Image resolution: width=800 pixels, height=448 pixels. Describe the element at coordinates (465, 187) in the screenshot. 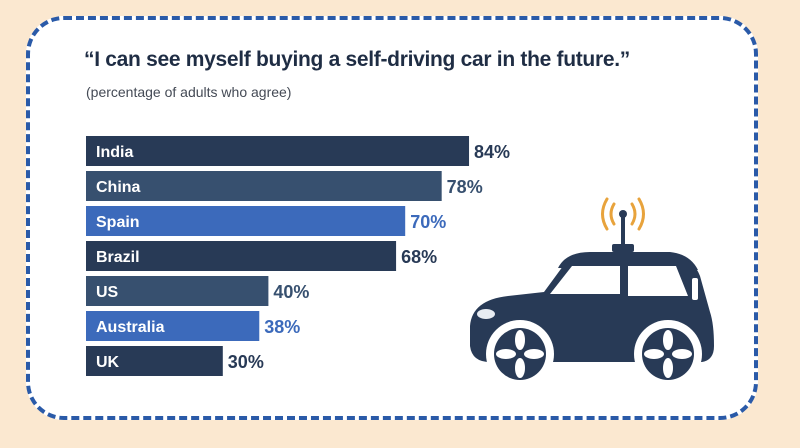

I see `value-label-china: 78%` at that location.